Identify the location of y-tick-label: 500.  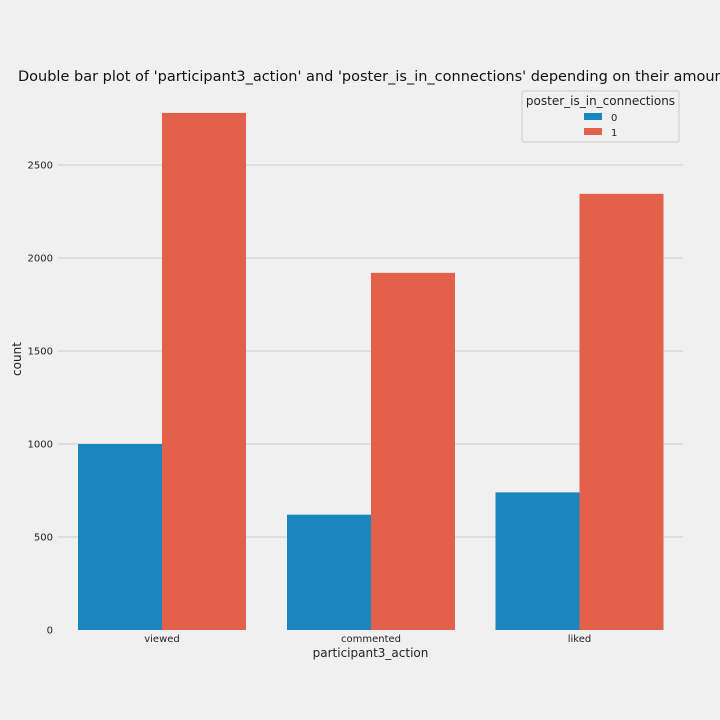
(43, 538).